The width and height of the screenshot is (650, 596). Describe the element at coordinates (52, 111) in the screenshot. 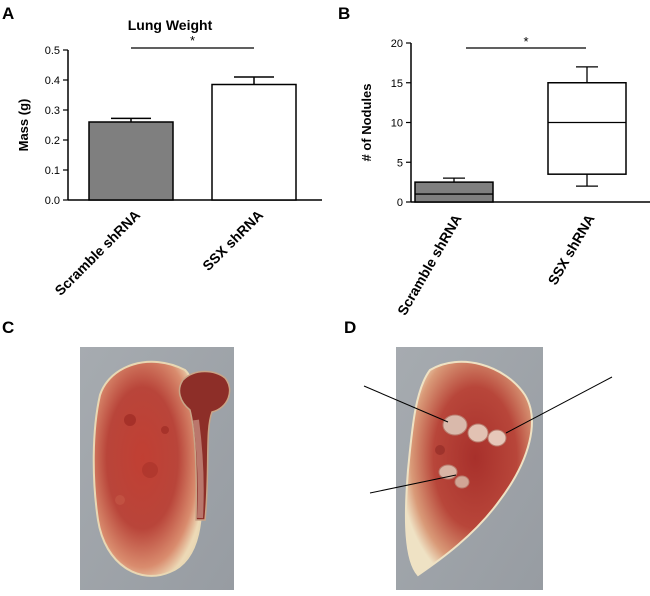

I see `y-tick-label: 0.3` at that location.